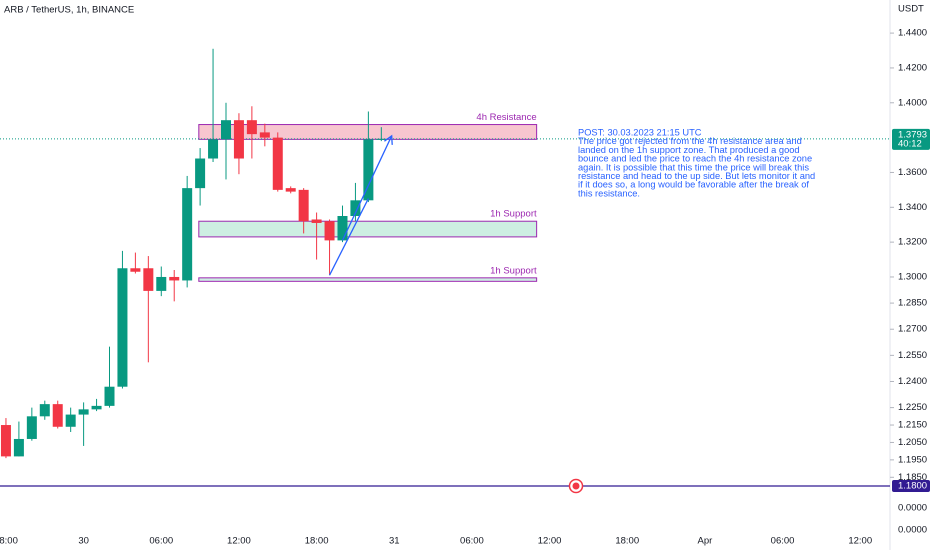 The height and width of the screenshot is (550, 932). What do you see at coordinates (911, 9) in the screenshot?
I see `unit-label: USDT` at bounding box center [911, 9].